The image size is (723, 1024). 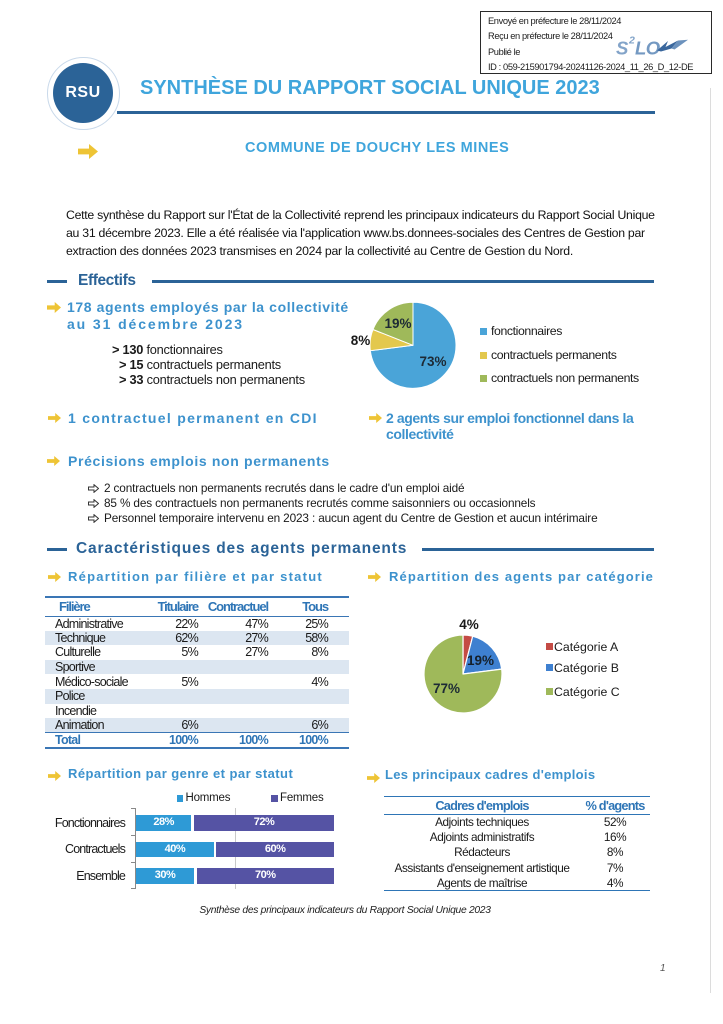 I want to click on svg-text: 73%, so click(x=432, y=361).